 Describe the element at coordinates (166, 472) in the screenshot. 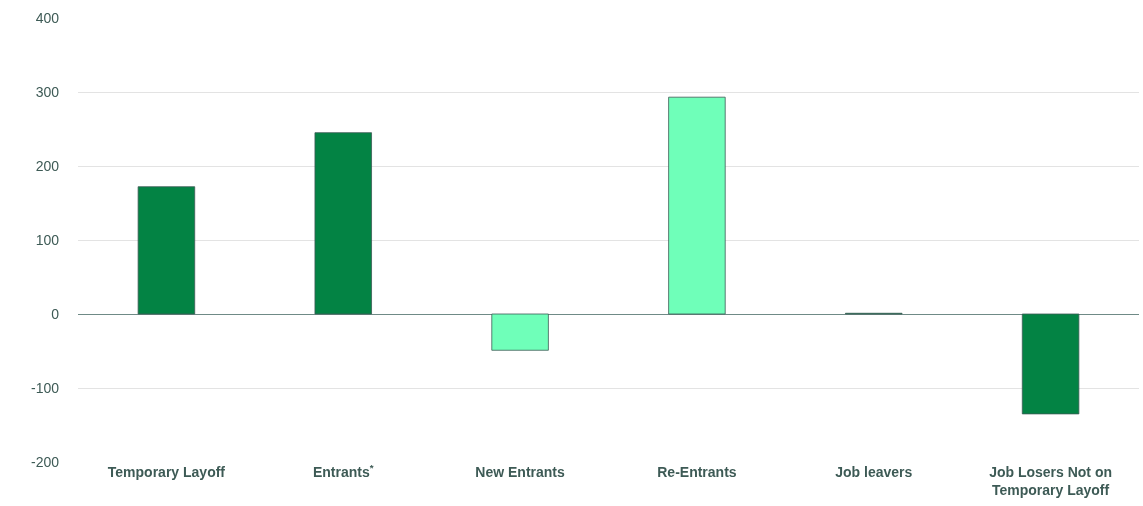

I see `x-tick-label: Temporary Layoff` at that location.